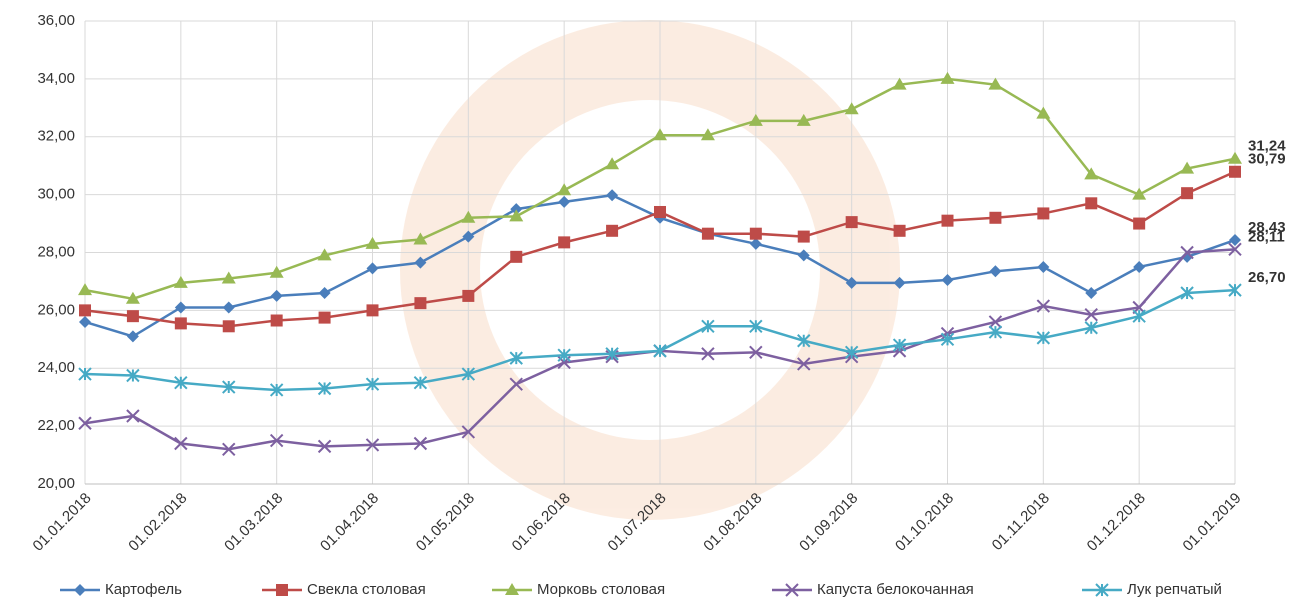 This screenshot has width=1312, height=608. I want to click on x-tick-label: 01.12.2018, so click(1116, 522).